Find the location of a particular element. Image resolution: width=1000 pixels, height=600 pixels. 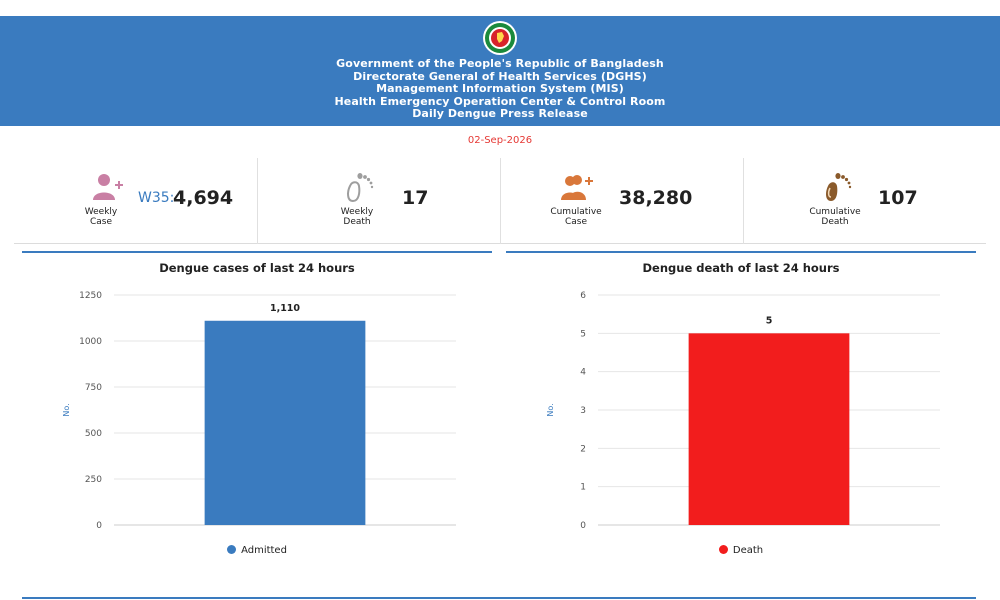

people-add-icon is located at coordinates (577, 187).